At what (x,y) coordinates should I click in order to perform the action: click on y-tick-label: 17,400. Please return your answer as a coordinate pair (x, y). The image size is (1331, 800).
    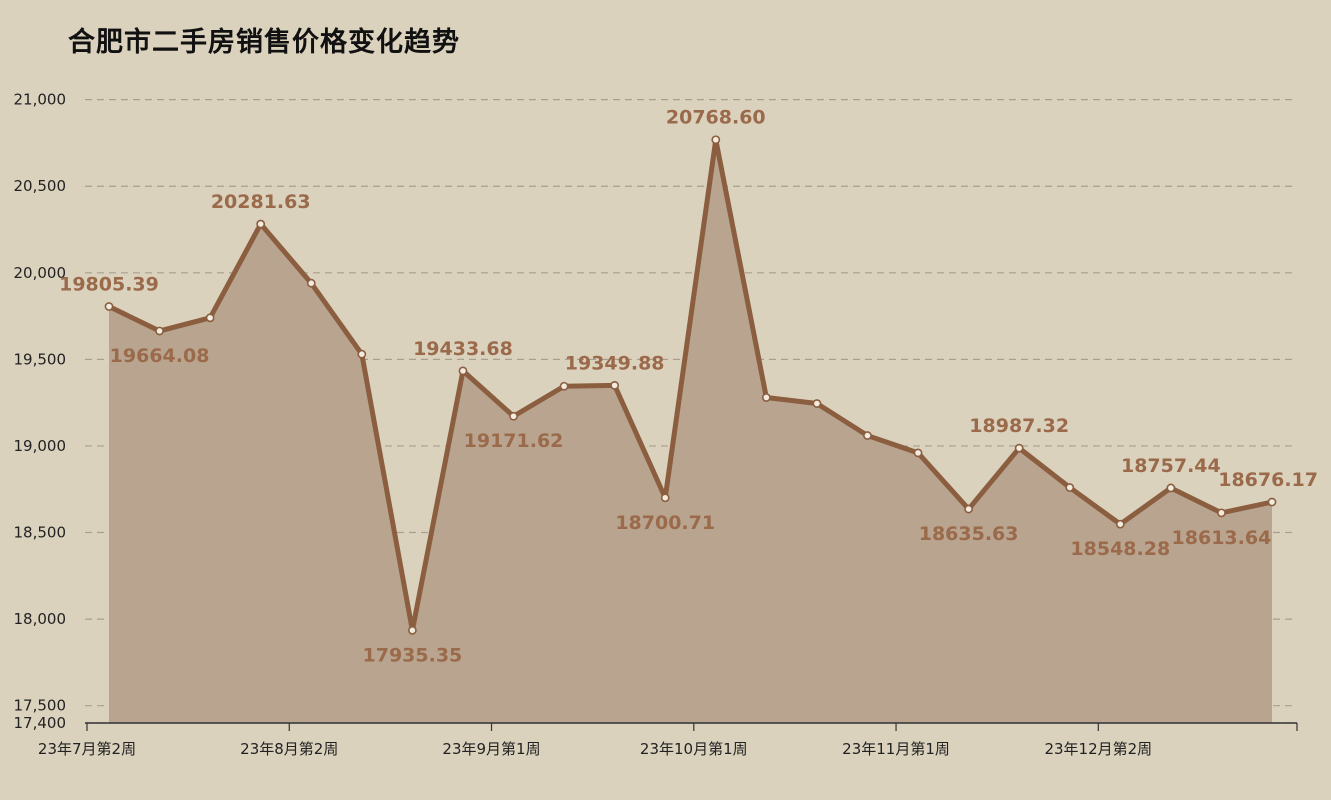
    Looking at the image, I should click on (40, 723).